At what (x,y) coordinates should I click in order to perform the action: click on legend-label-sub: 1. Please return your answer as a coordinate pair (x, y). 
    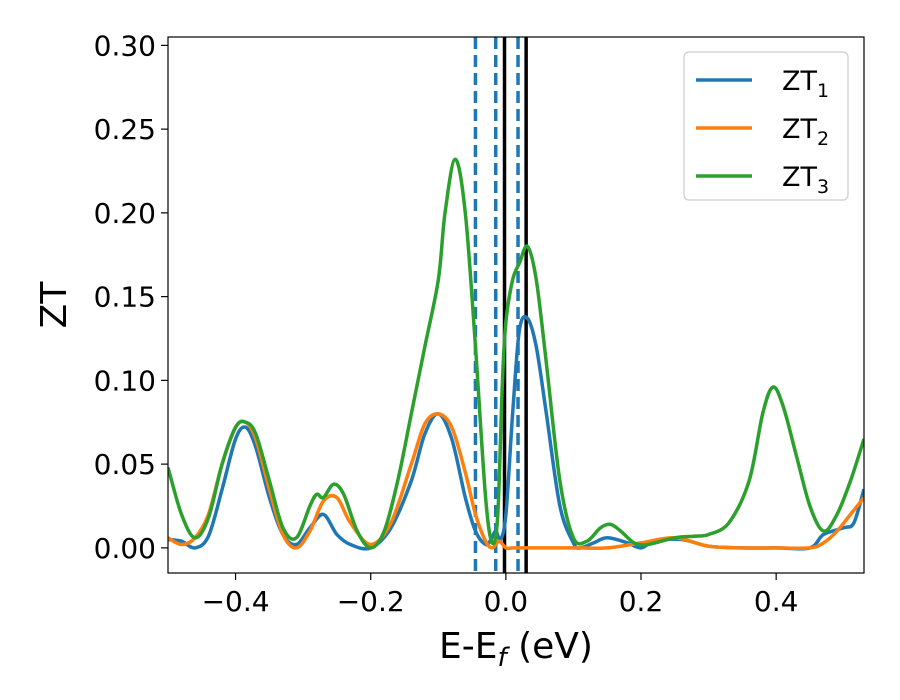
    Looking at the image, I should click on (823, 91).